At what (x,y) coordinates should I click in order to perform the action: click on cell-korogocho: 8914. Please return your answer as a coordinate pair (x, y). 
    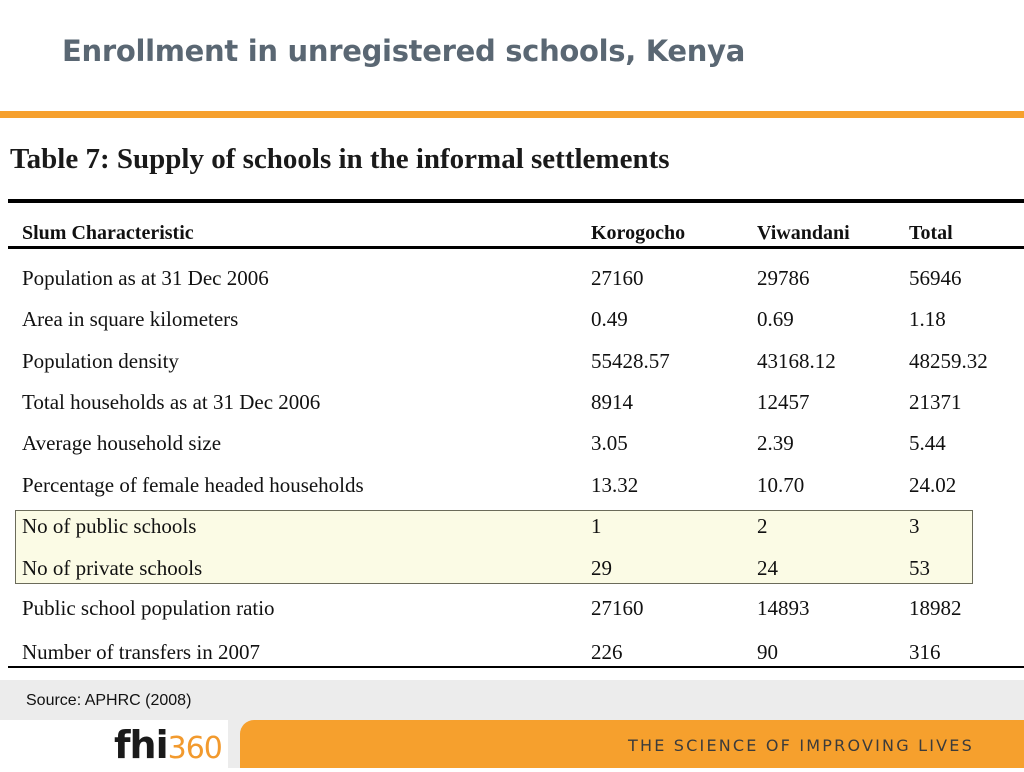
    Looking at the image, I should click on (612, 402).